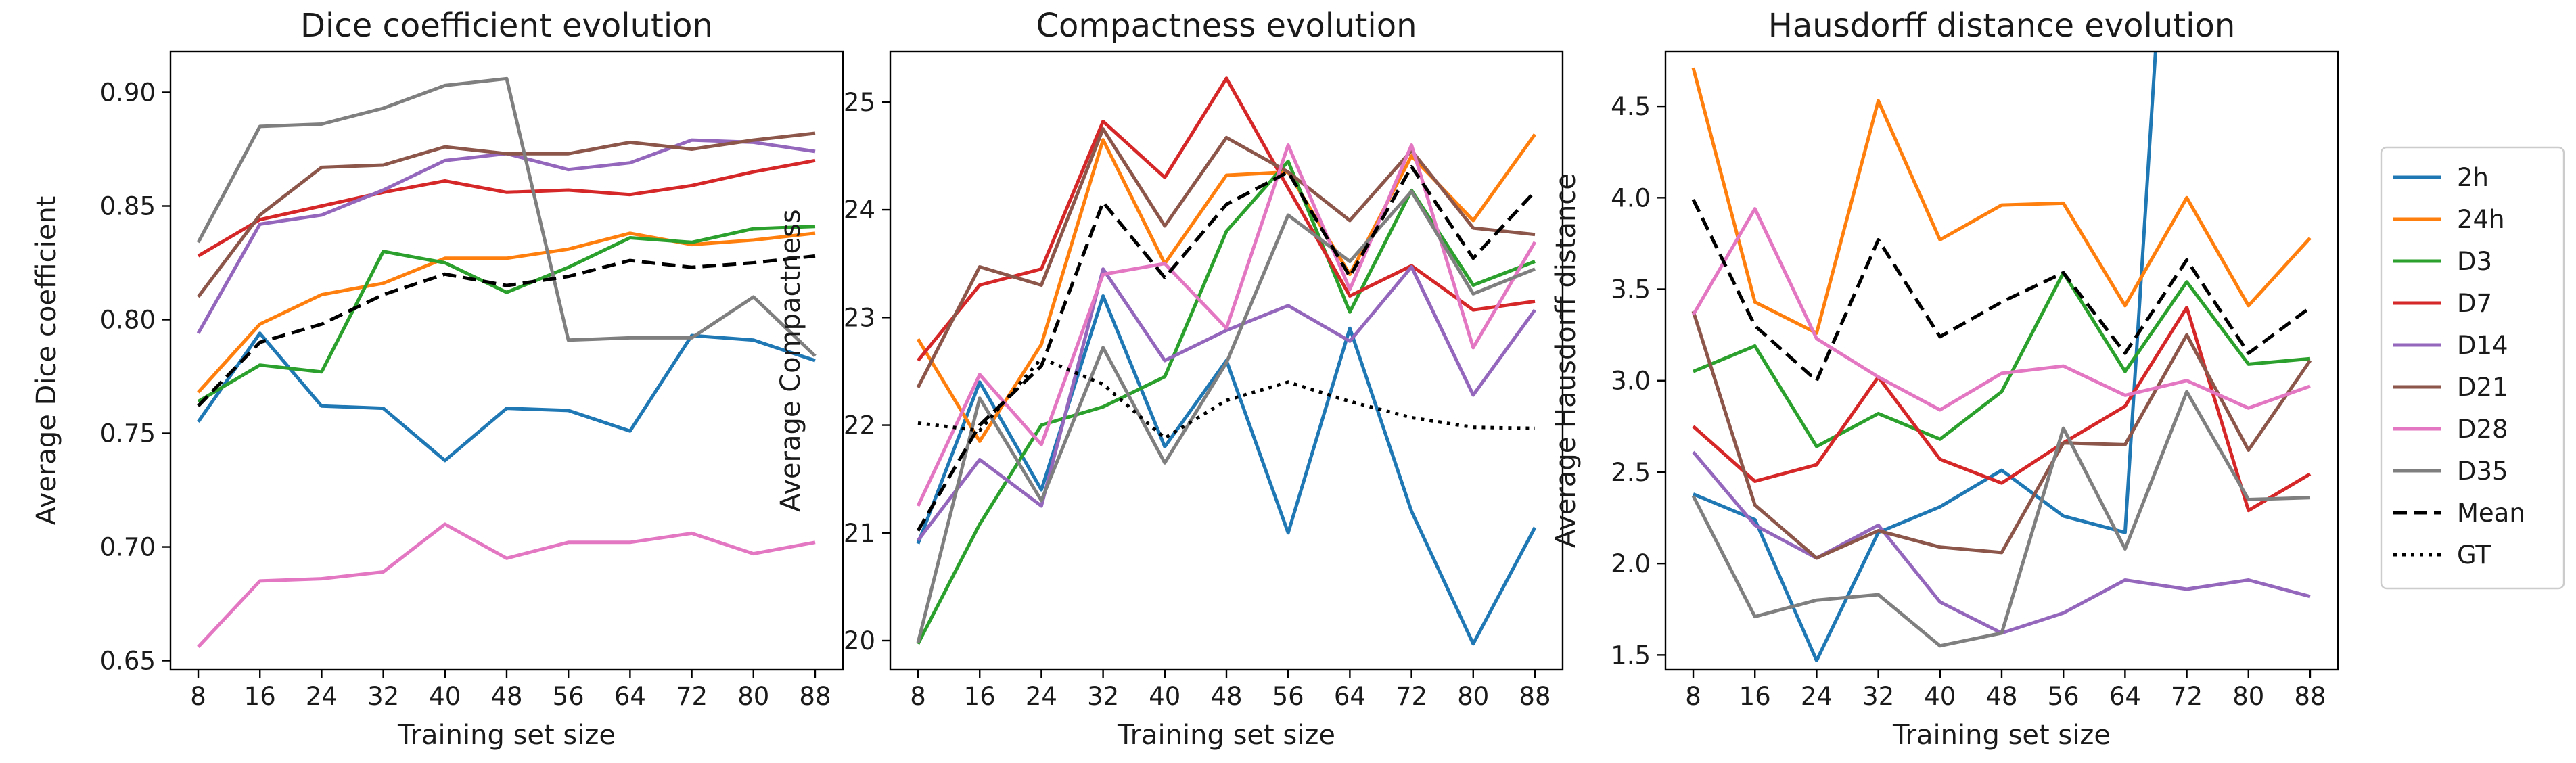 The height and width of the screenshot is (763, 2576). I want to click on y-tick-label: 1.5, so click(1631, 656).